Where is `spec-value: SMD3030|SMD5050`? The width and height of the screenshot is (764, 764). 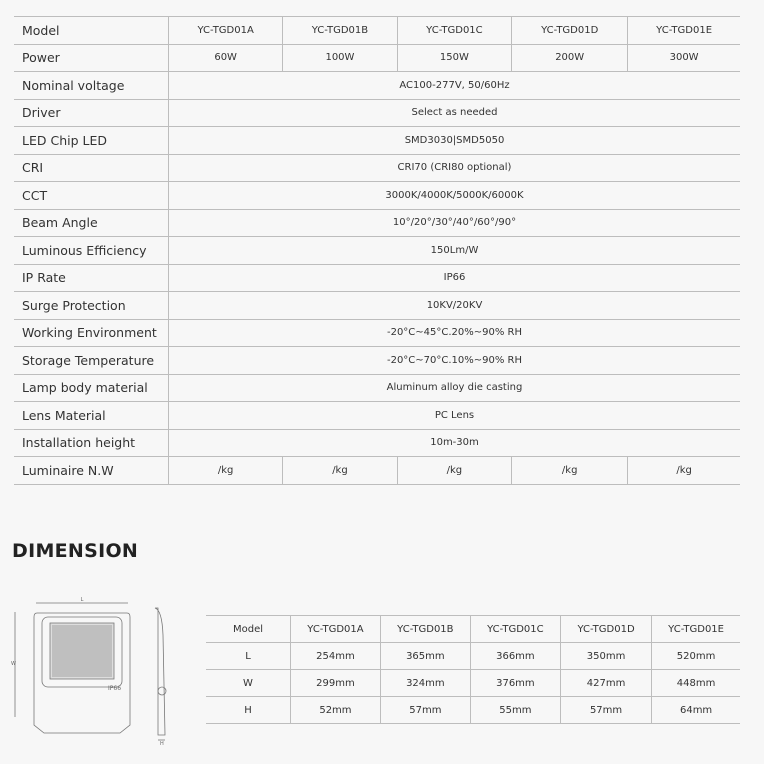
spec-value: SMD3030|SMD5050 is located at coordinates (454, 140).